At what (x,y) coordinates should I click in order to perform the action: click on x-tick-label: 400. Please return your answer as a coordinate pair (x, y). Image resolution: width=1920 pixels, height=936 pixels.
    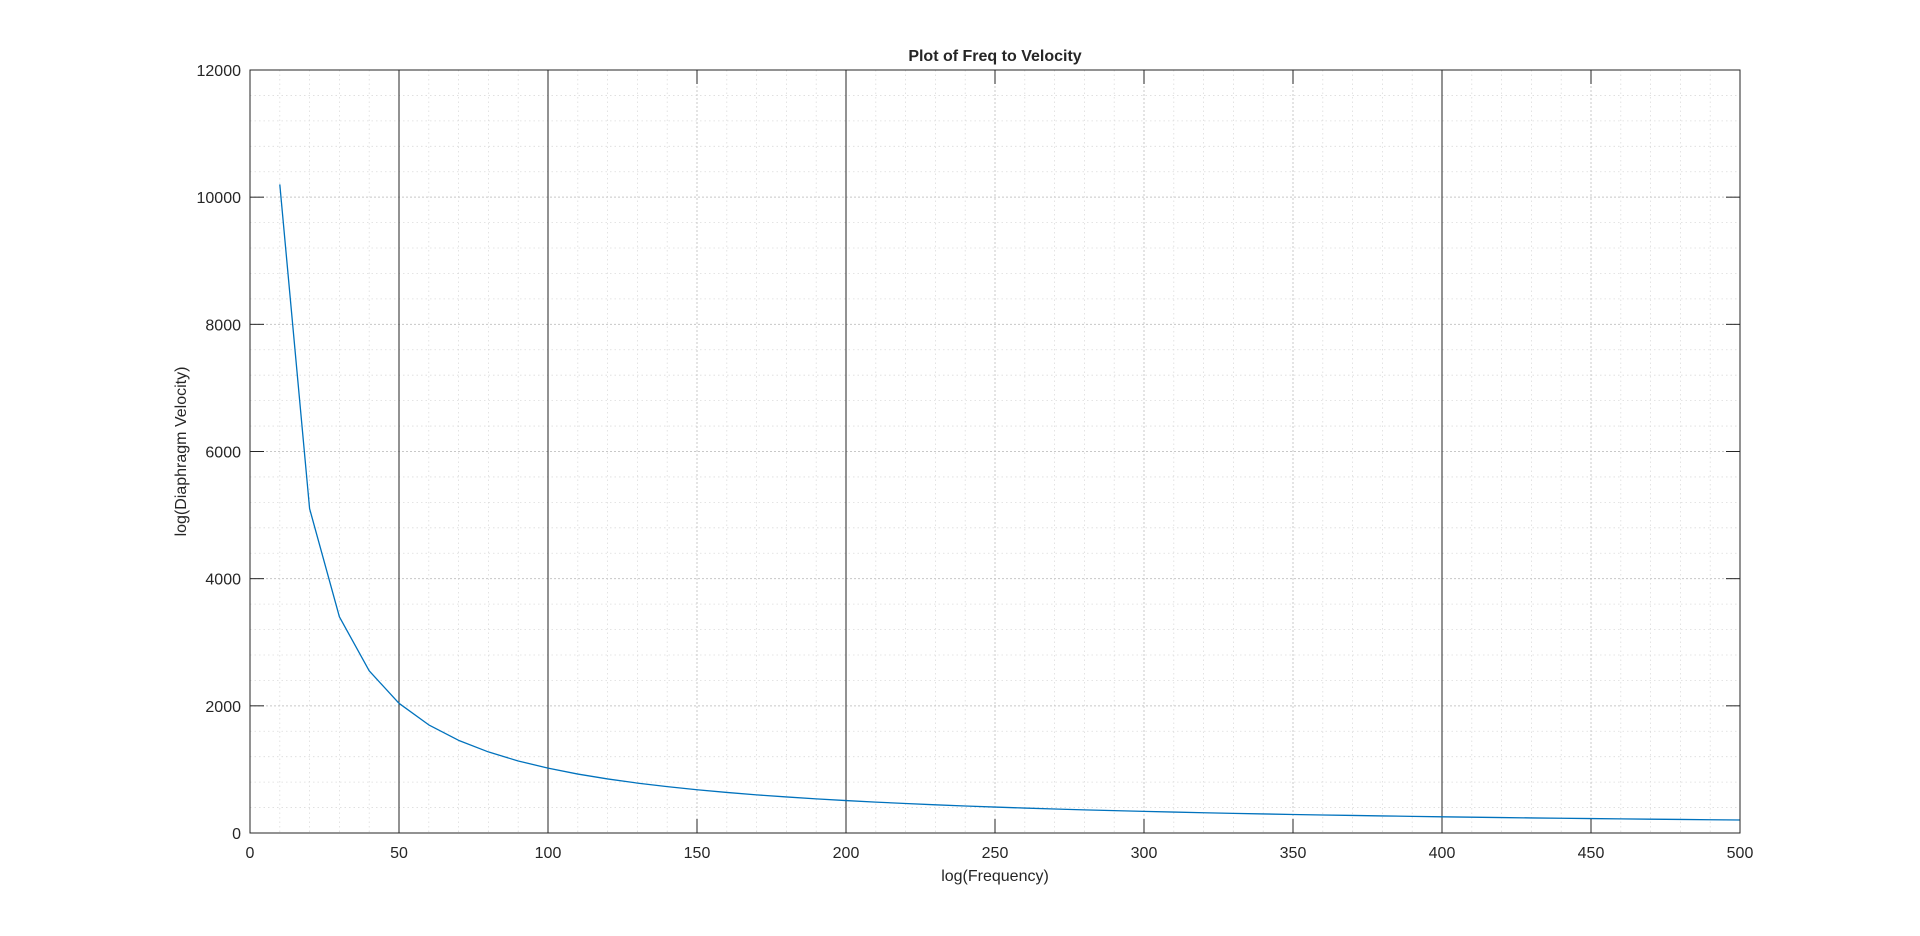
    Looking at the image, I should click on (1442, 853).